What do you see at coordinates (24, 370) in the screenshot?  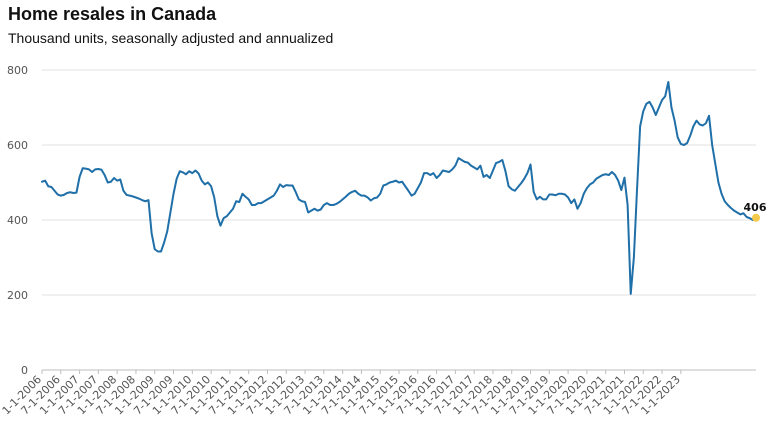 I see `y-tick-label: 0` at bounding box center [24, 370].